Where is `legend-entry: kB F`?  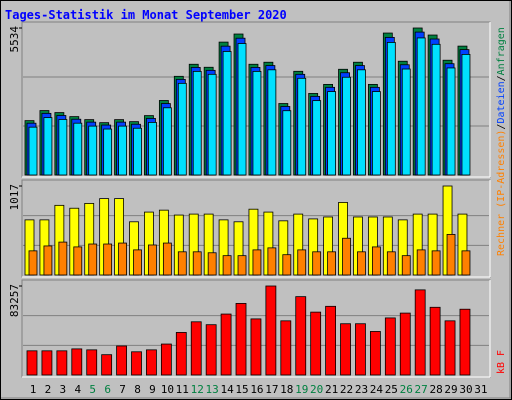 legend-entry: kB F is located at coordinates (501, 362).